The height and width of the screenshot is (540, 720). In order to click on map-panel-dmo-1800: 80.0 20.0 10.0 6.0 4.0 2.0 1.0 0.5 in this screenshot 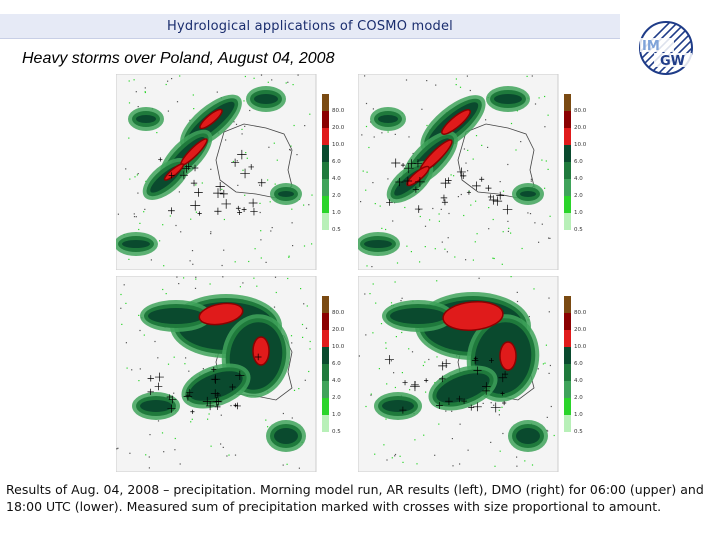, I will do `click(472, 374)`.